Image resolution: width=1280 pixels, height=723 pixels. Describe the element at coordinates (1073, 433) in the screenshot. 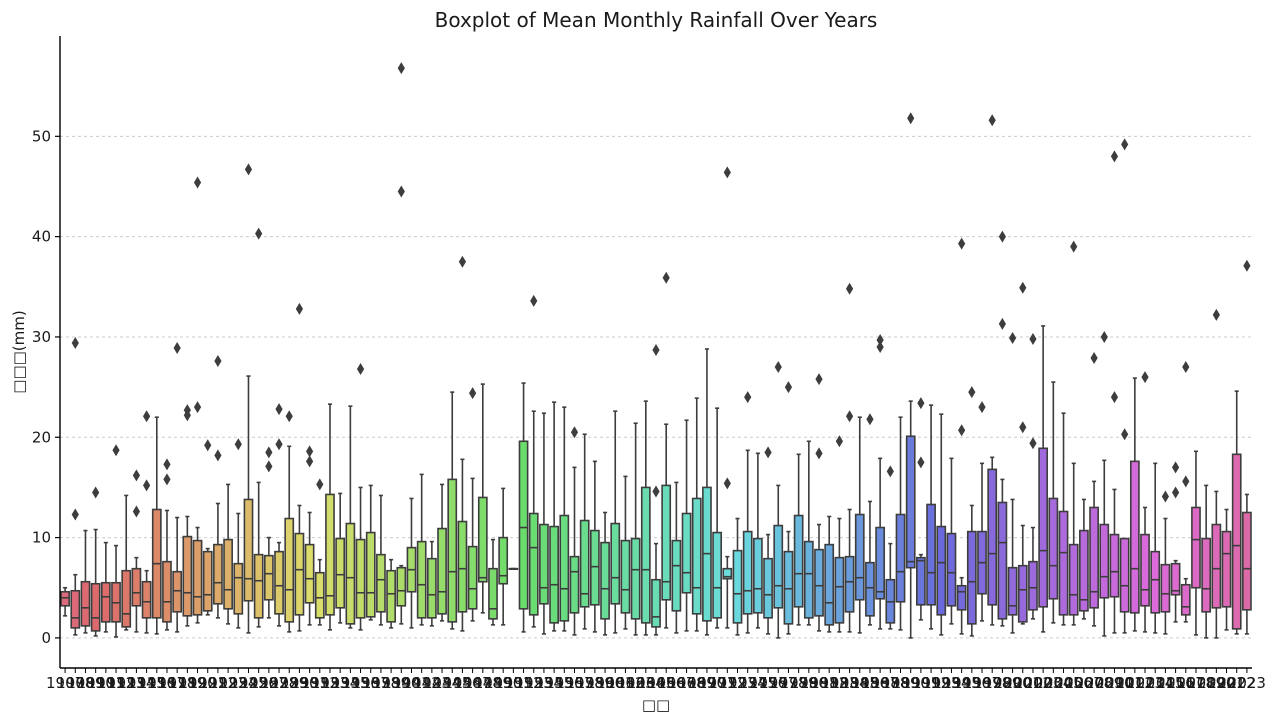

I see `box-2006` at that location.